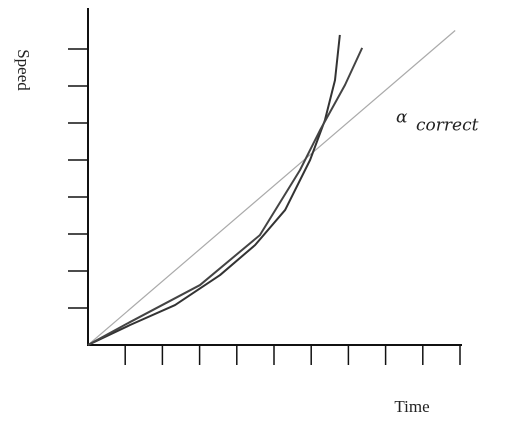 Image resolution: width=512 pixels, height=422 pixels. I want to click on y-axis-label: Speed, so click(23, 70).